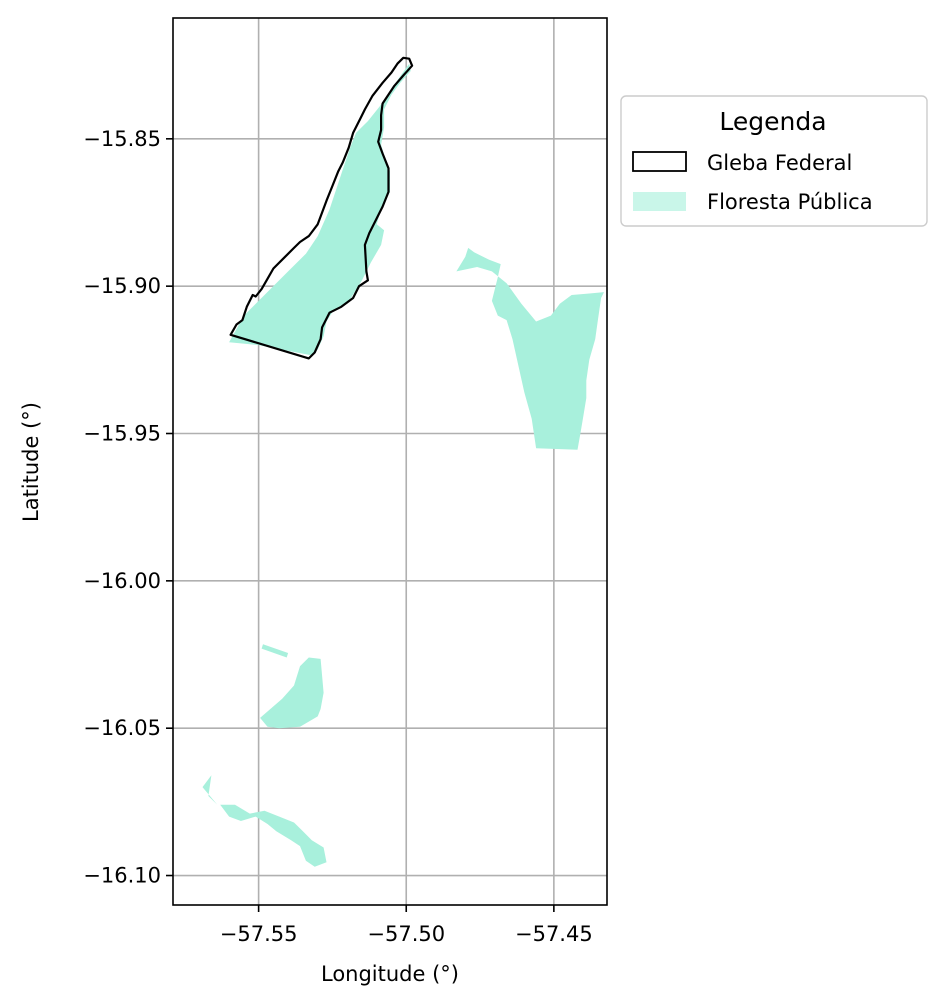  I want to click on y-tick-label-0: −15.85, so click(122, 139).